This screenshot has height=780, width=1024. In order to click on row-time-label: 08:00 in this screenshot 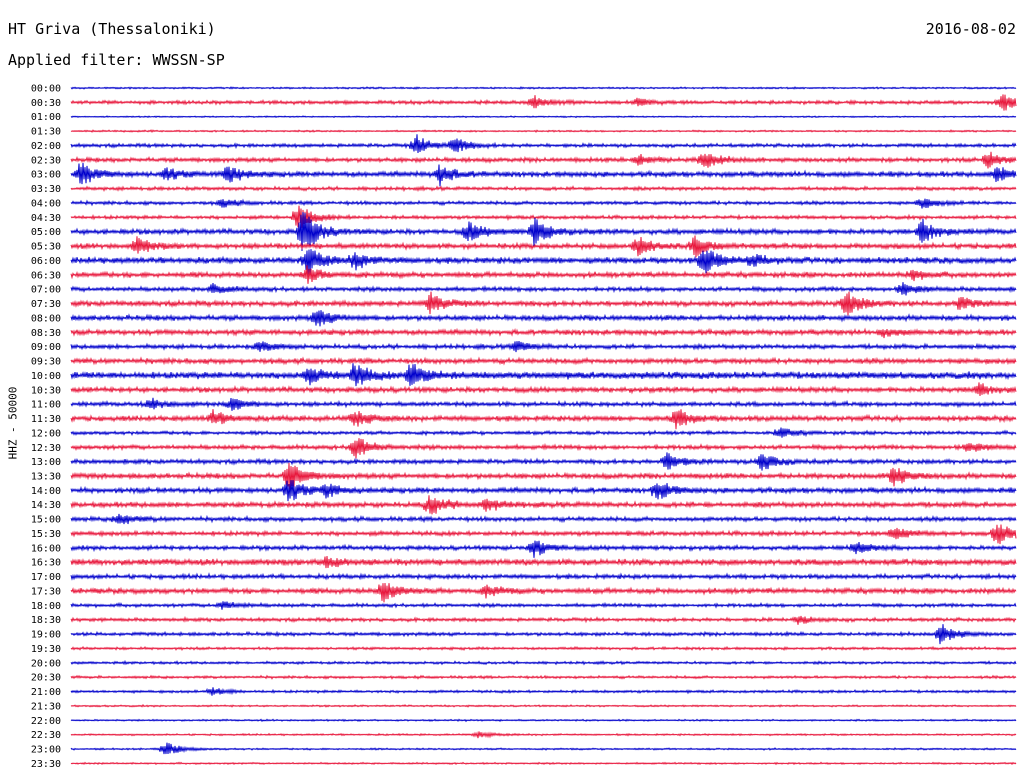, I will do `click(46, 318)`.